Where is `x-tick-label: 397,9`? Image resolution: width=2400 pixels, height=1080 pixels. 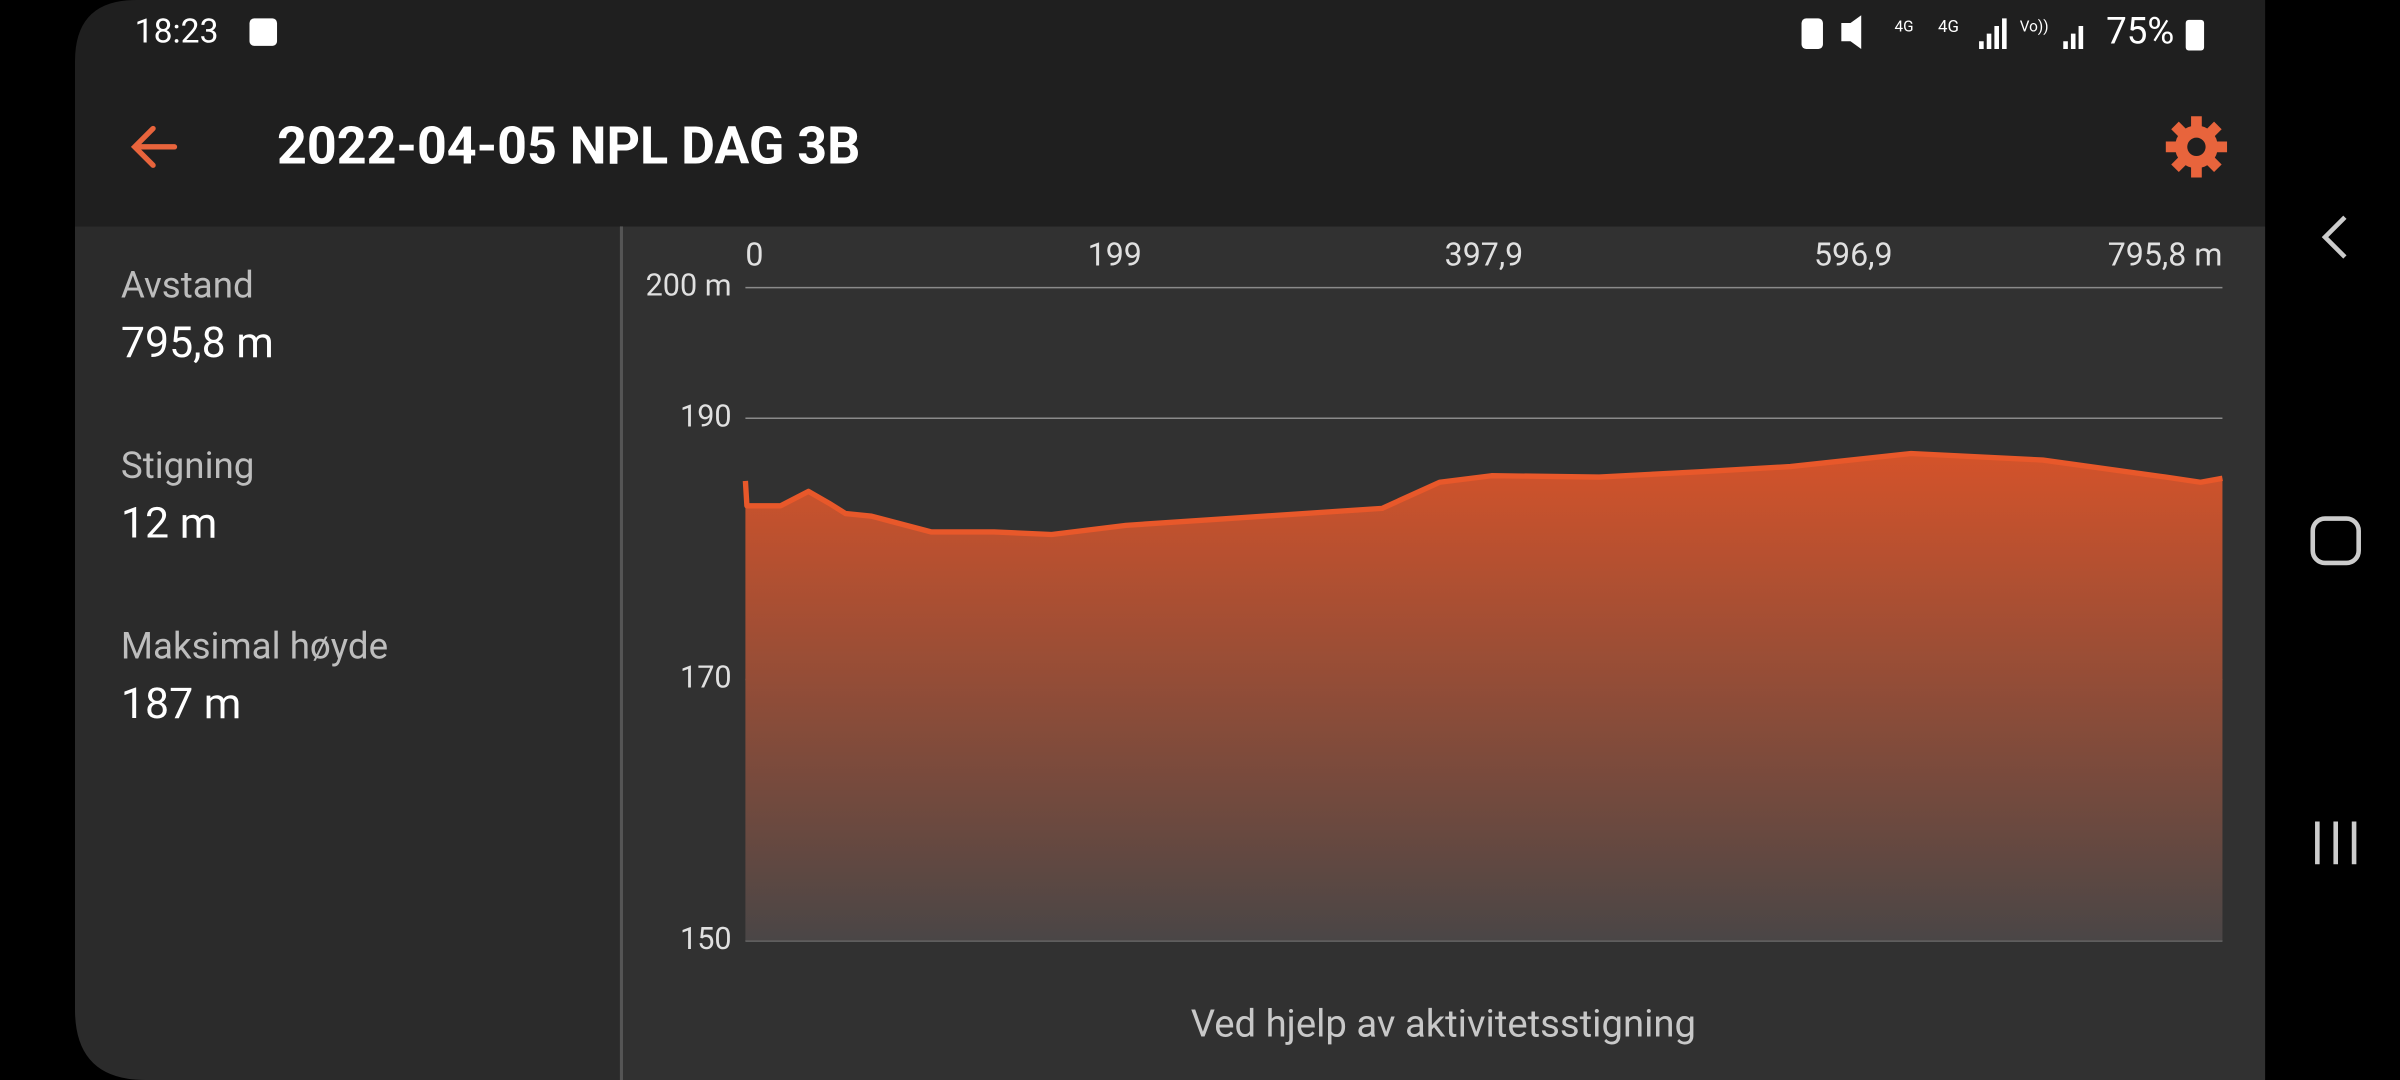
x-tick-label: 397,9 is located at coordinates (1484, 254).